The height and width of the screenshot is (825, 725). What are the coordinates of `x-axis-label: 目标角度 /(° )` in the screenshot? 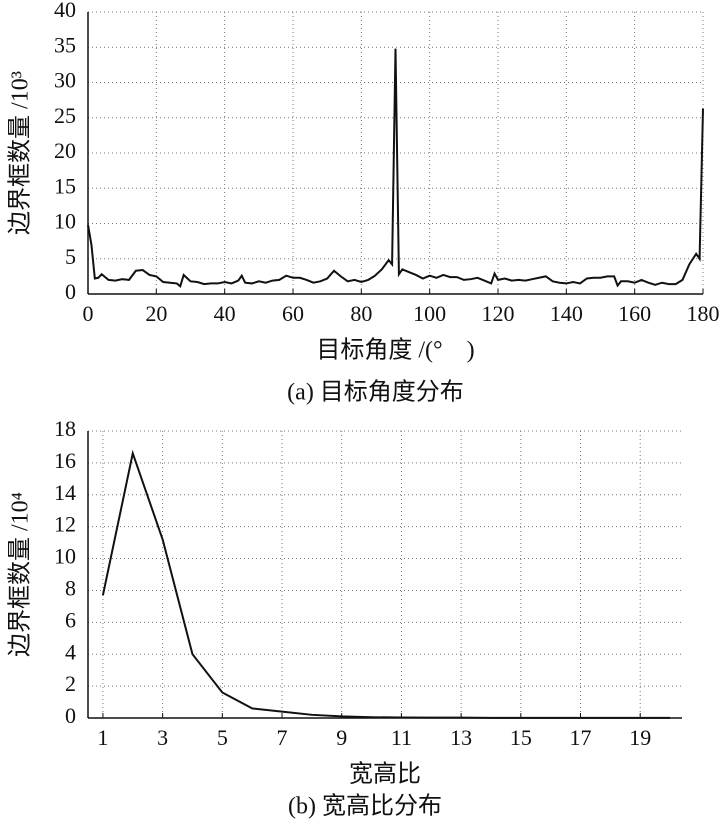 It's located at (395, 350).